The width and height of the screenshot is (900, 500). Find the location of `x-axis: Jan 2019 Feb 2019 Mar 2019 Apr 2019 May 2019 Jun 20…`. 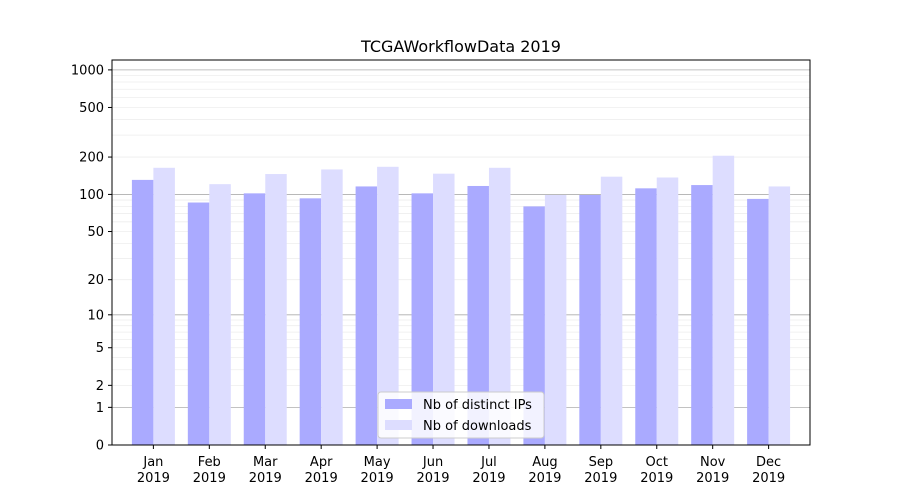

x-axis: Jan 2019 Feb 2019 Mar 2019 Apr 2019 May 2019 Jun 20… is located at coordinates (461, 465).